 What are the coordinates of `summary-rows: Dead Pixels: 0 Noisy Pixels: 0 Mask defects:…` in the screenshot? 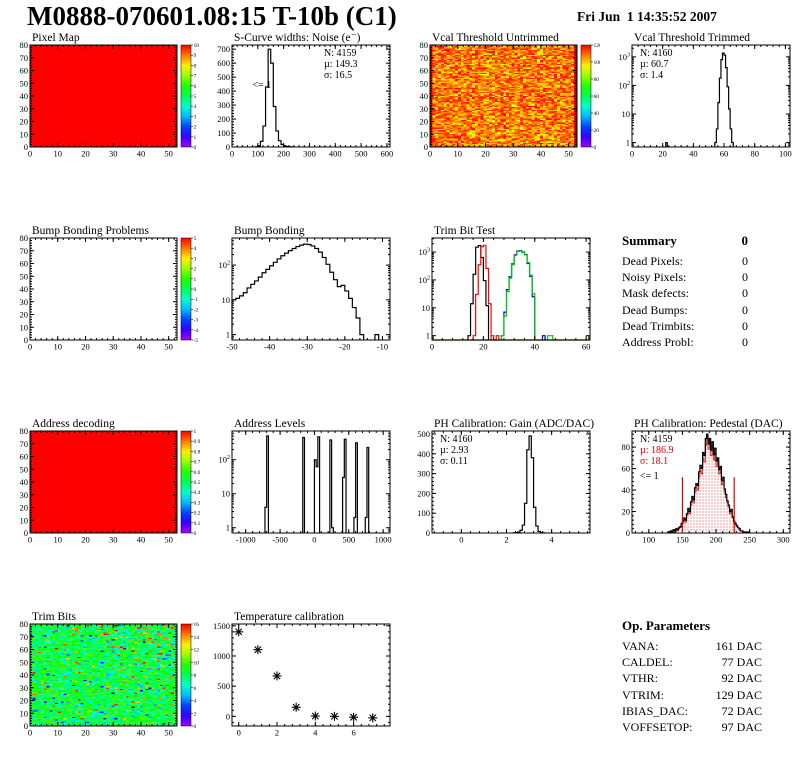 It's located at (685, 301).